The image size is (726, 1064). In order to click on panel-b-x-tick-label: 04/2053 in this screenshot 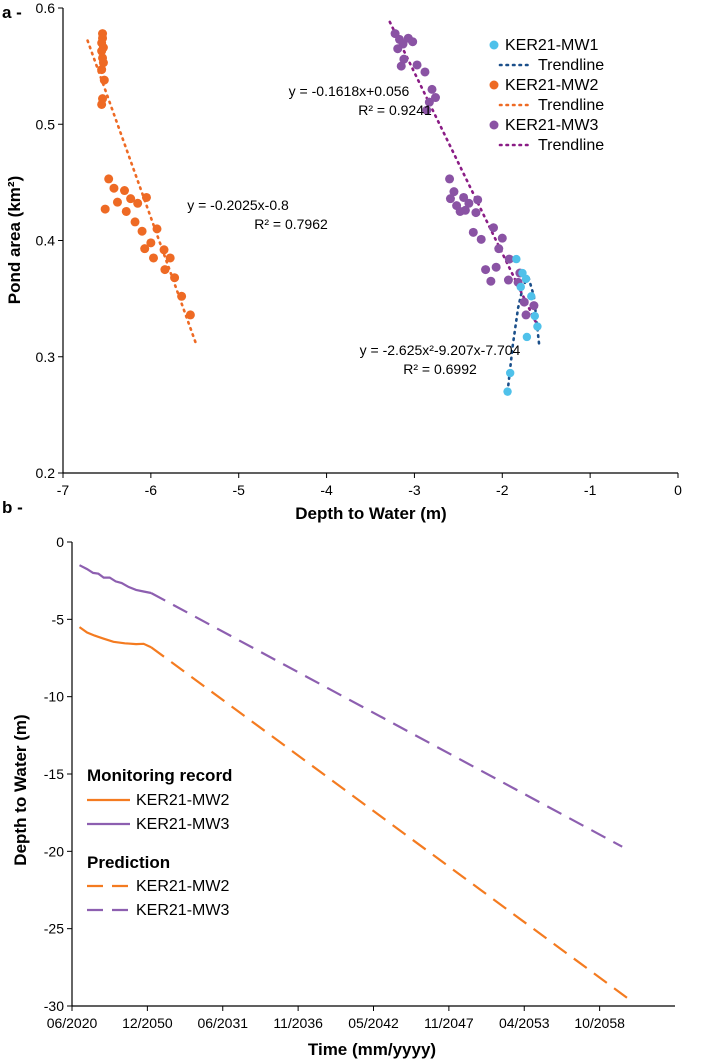, I will do `click(524, 1023)`.